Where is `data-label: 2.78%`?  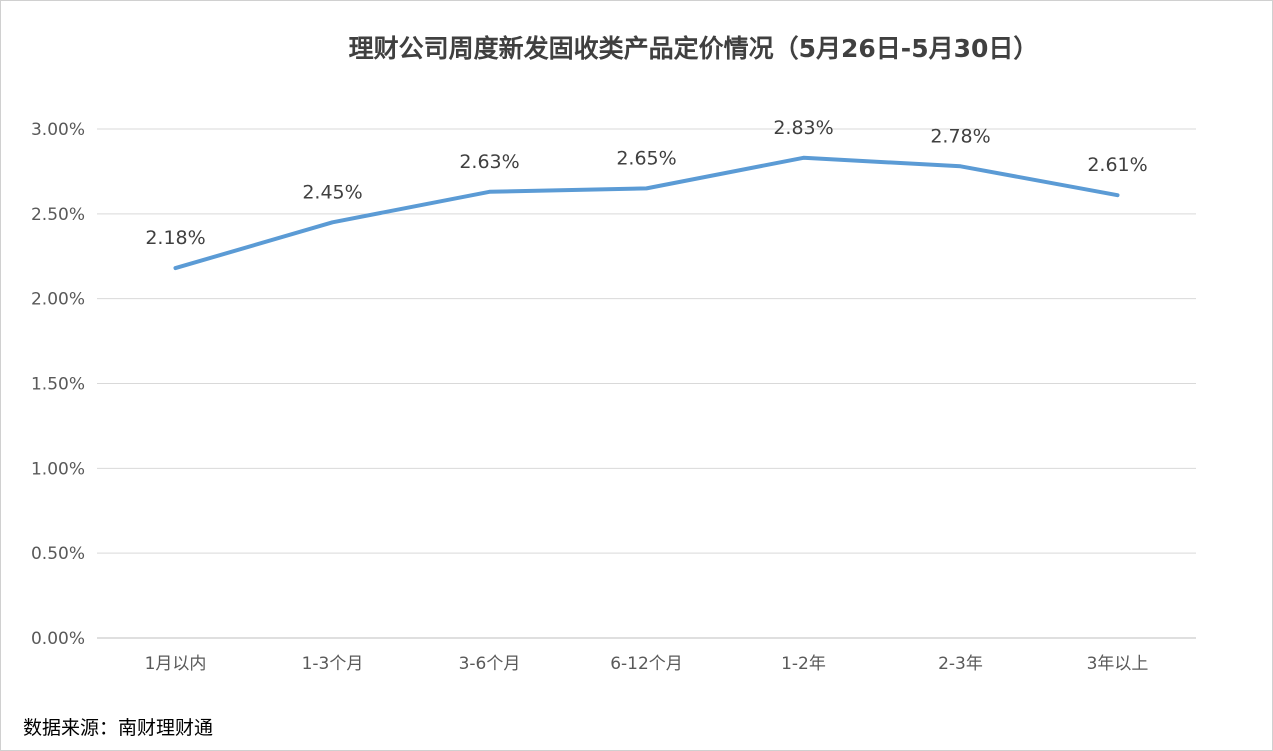
data-label: 2.78% is located at coordinates (960, 136).